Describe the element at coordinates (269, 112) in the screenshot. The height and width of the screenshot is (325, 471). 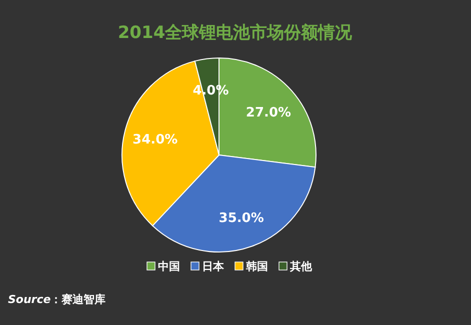
I see `data-label: 27.0%` at that location.